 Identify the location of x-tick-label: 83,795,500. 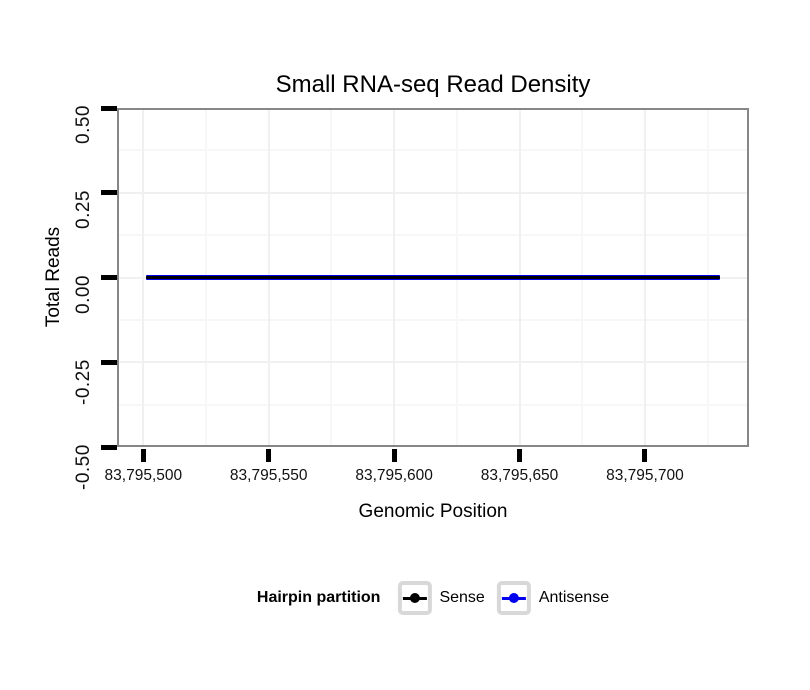
(143, 475).